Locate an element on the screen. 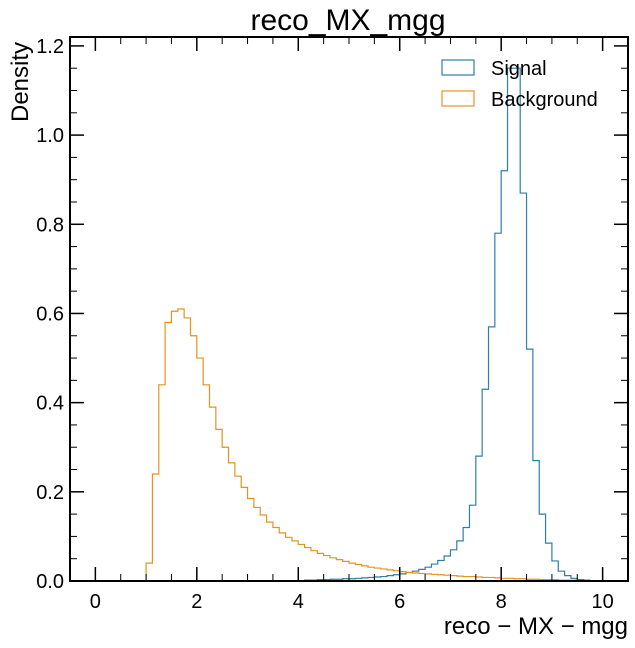 The height and width of the screenshot is (648, 635). y-tick-label: 0.0 is located at coordinates (50, 582).